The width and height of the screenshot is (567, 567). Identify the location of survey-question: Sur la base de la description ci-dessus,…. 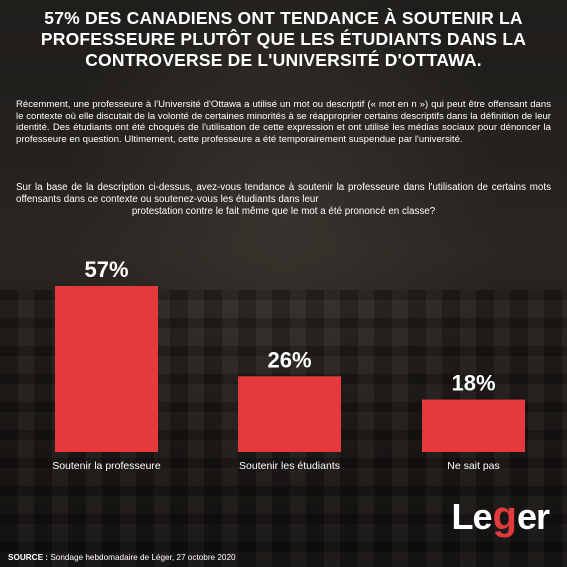
(283, 200).